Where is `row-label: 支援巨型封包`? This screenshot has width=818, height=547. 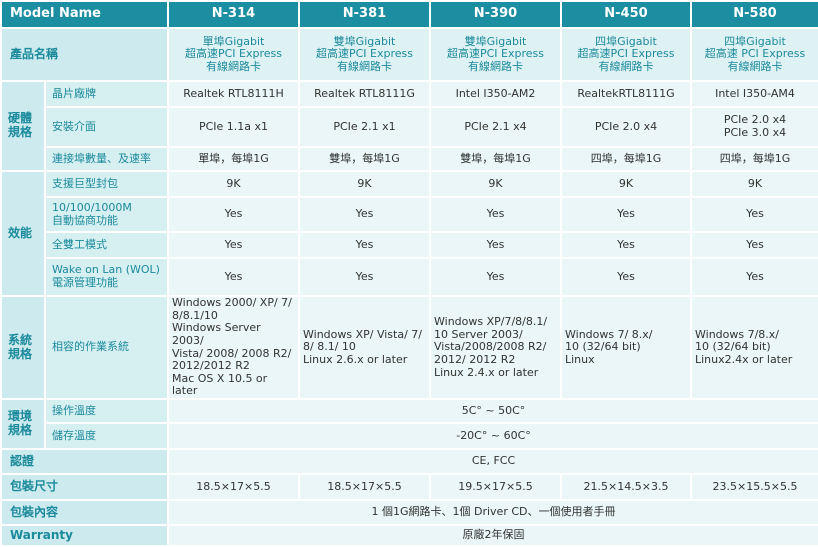 row-label: 支援巨型封包 is located at coordinates (106, 184).